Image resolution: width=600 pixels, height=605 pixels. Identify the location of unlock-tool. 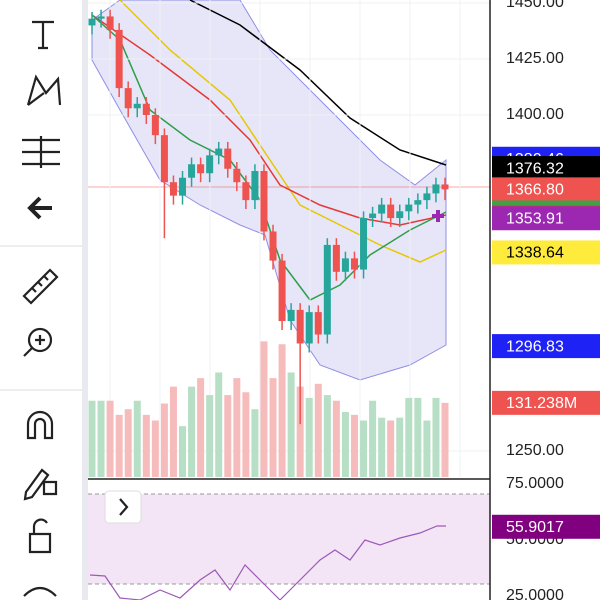
(40, 536).